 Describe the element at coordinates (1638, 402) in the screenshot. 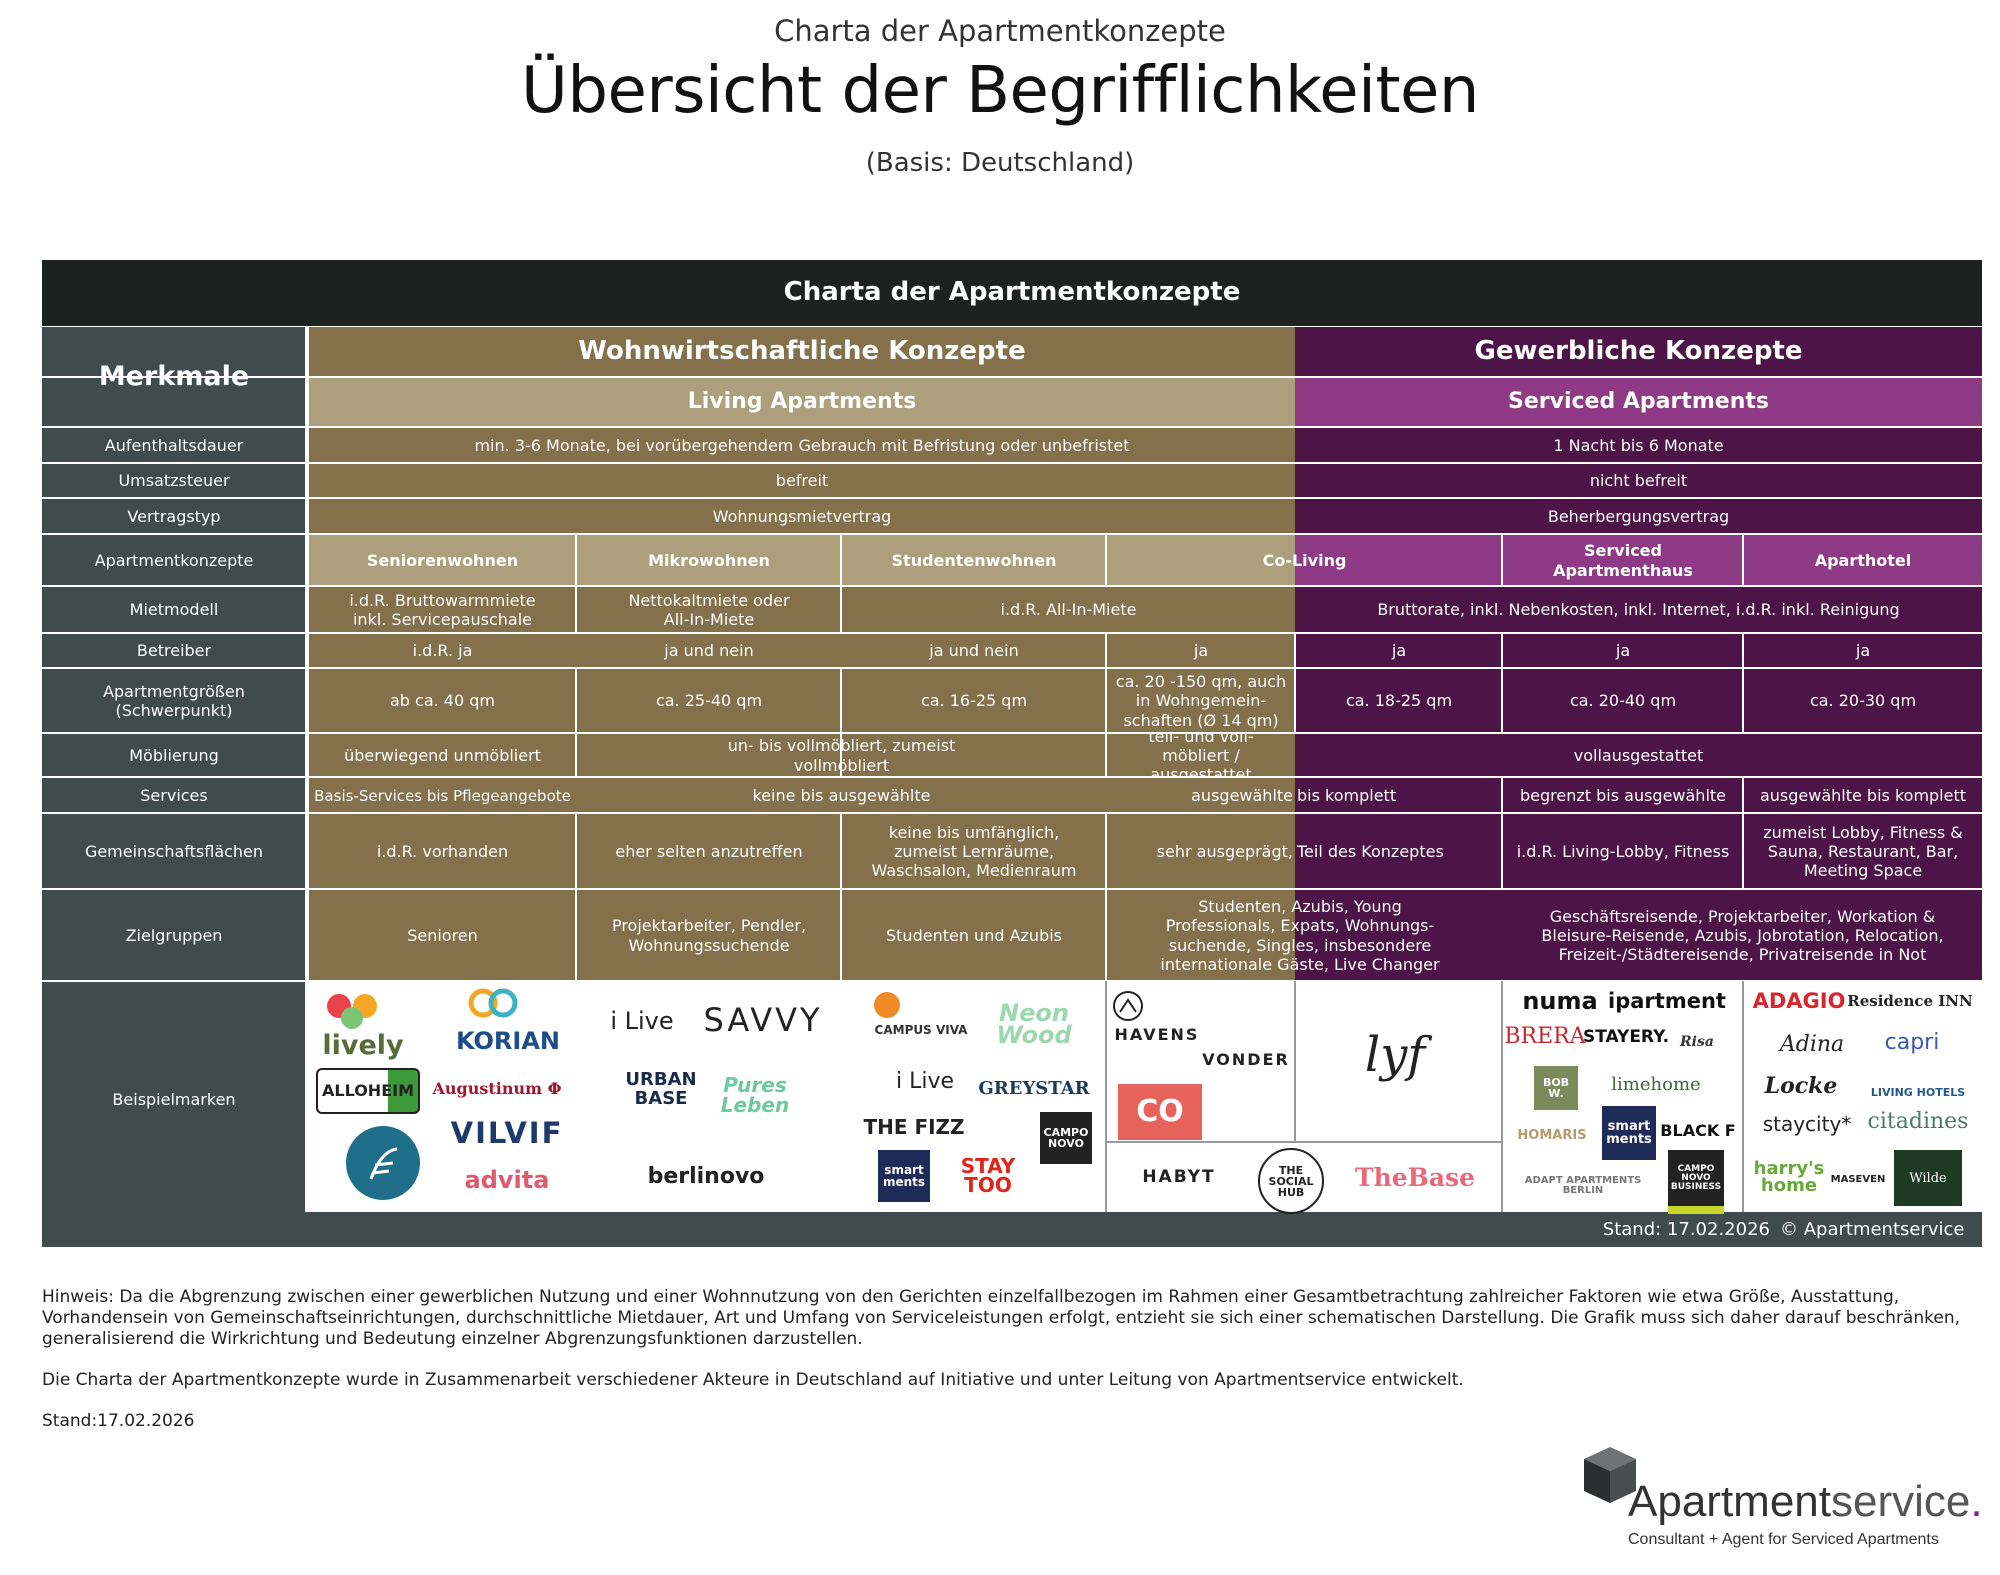

I see `sub-commercial: Serviced Apartments` at that location.